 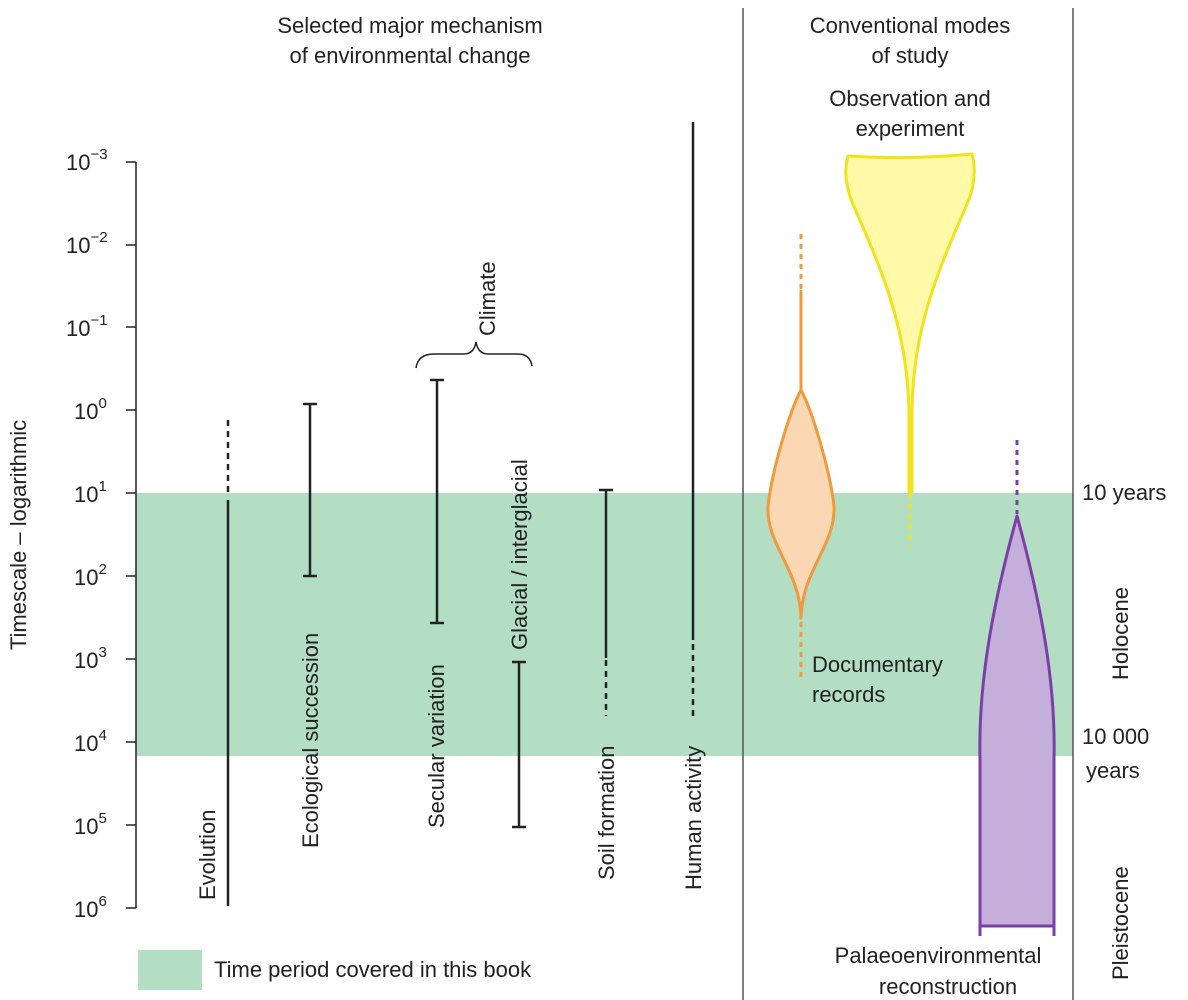 What do you see at coordinates (909, 55) in the screenshot?
I see `header-right-line2: of study` at bounding box center [909, 55].